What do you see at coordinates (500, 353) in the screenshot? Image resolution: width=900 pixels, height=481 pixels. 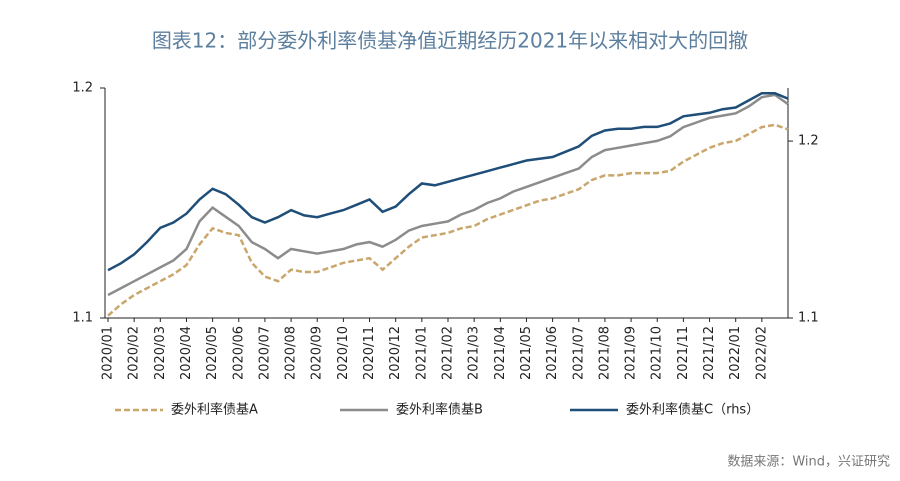 I see `x-tick-label: 2021/04` at bounding box center [500, 353].